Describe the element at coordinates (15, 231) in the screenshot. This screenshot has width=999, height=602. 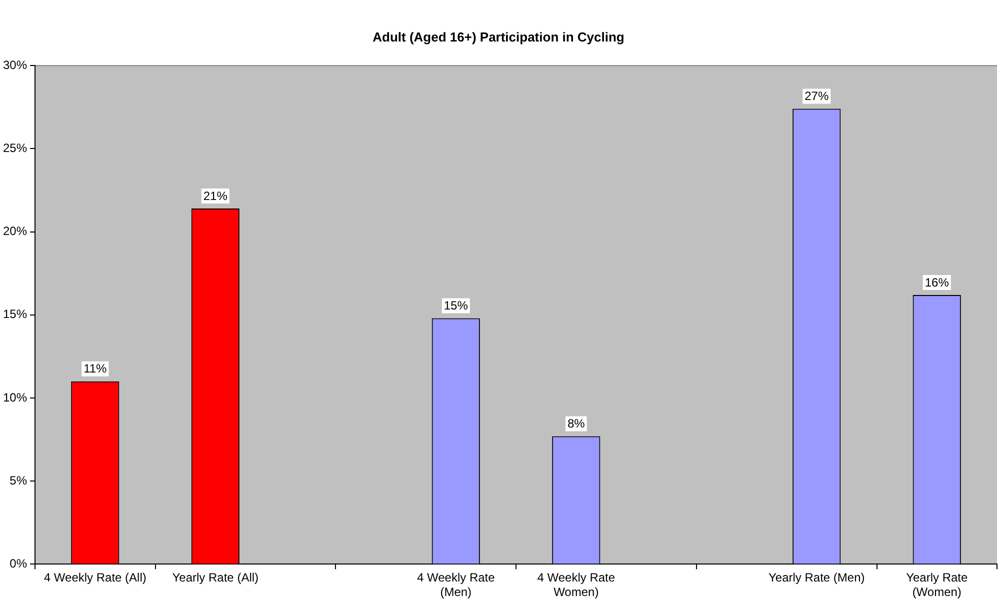
I see `y-tick-label: 20%` at that location.